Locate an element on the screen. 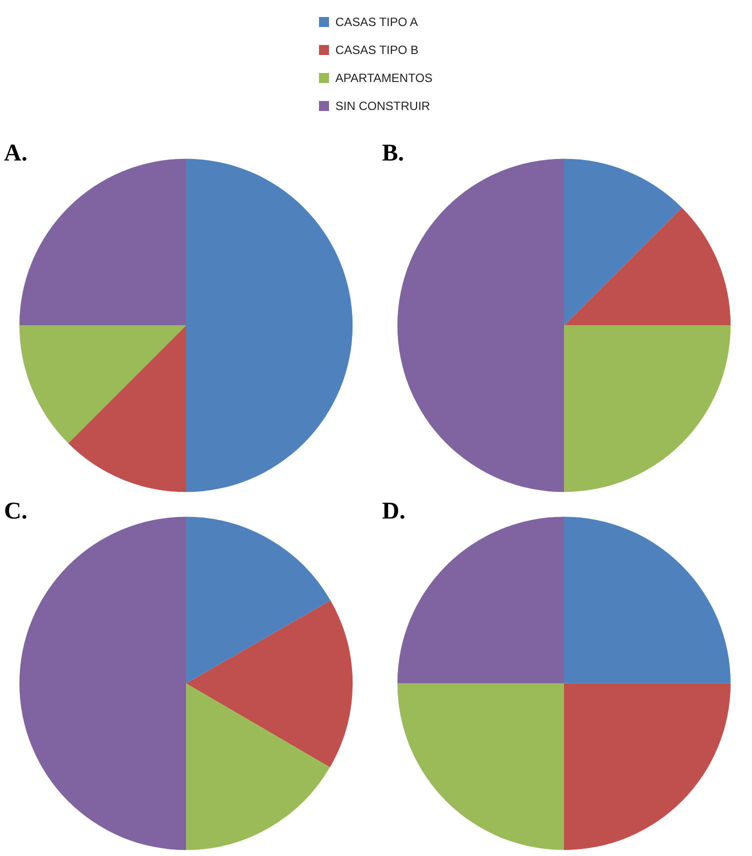  text: A. is located at coordinates (16, 153).